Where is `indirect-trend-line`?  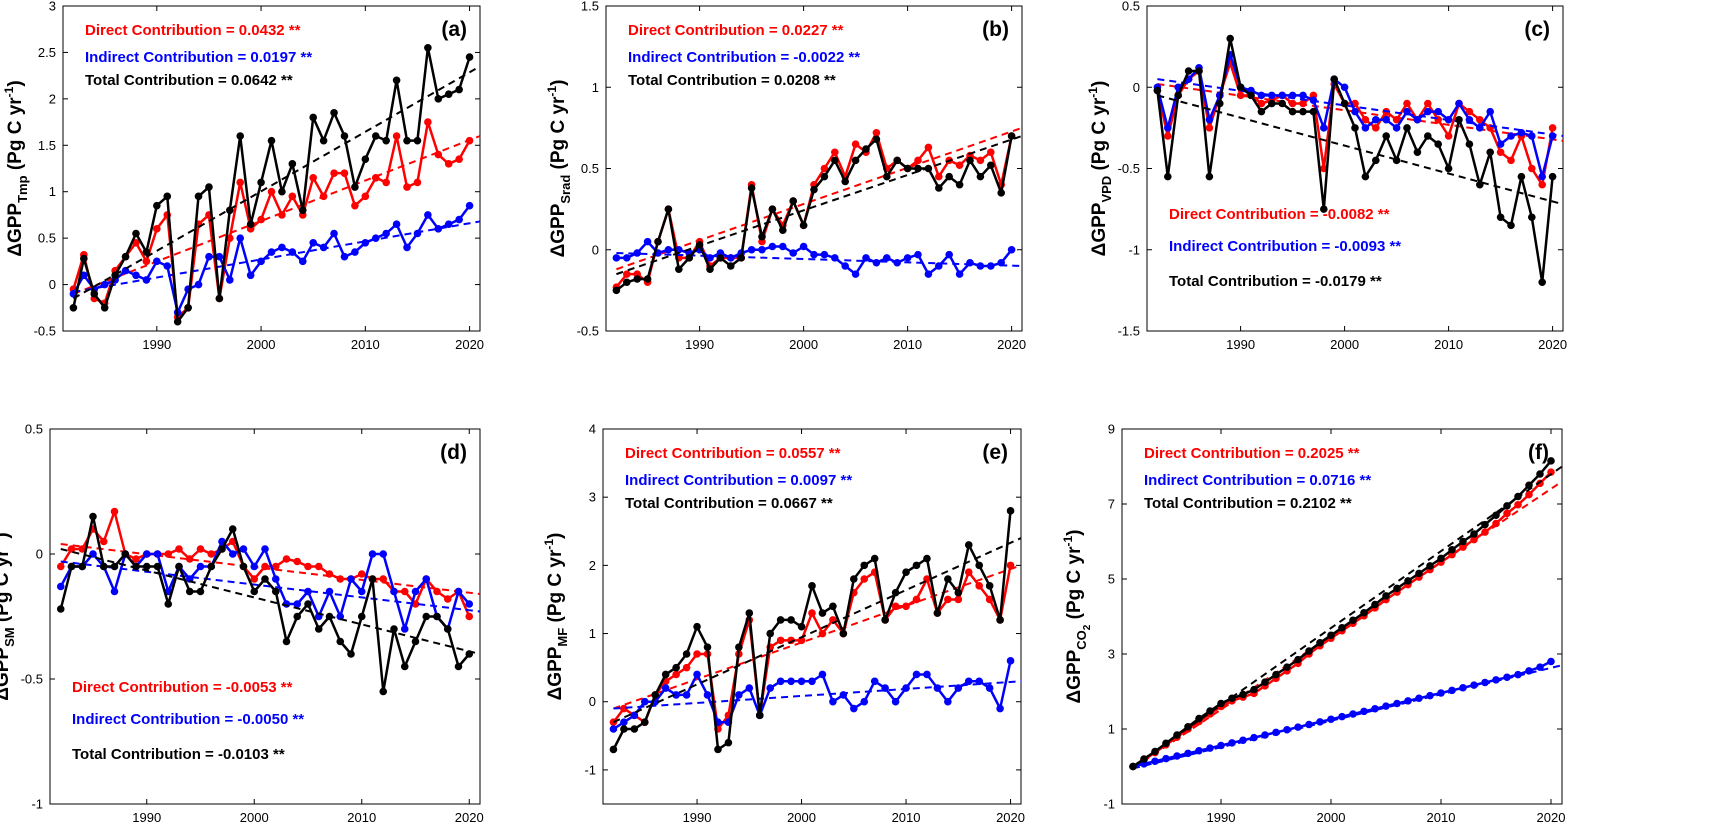 indirect-trend-line is located at coordinates (277, 256).